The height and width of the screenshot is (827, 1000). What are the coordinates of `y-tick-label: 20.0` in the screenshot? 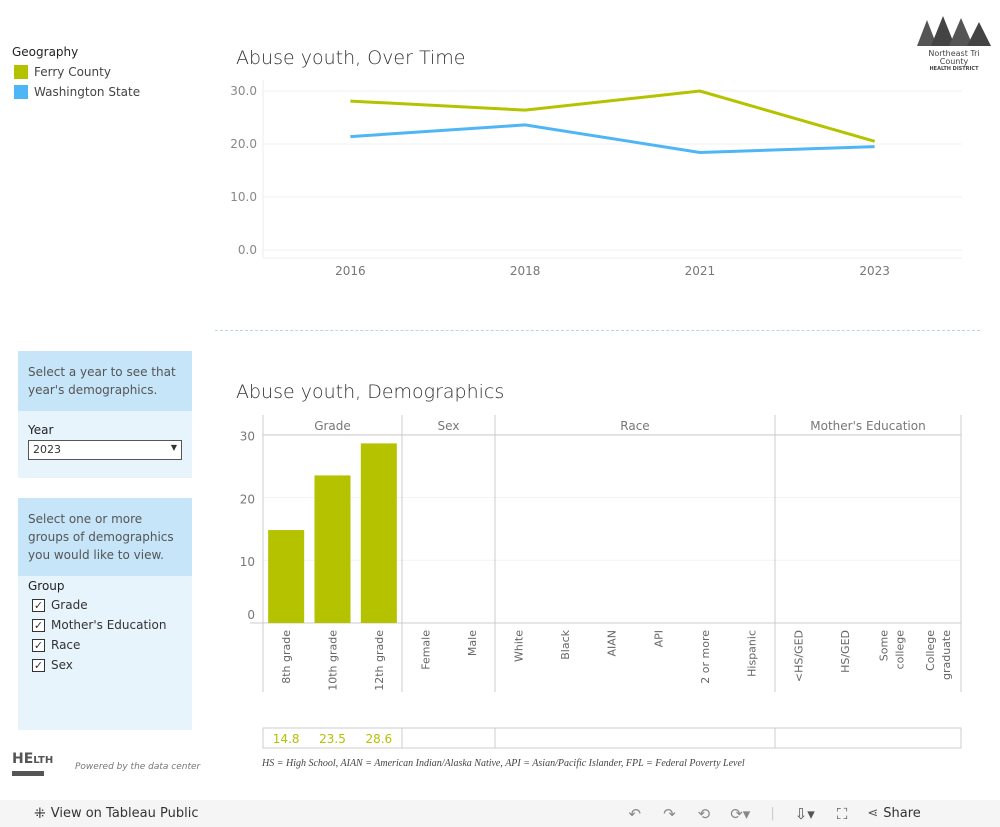 It's located at (243, 144).